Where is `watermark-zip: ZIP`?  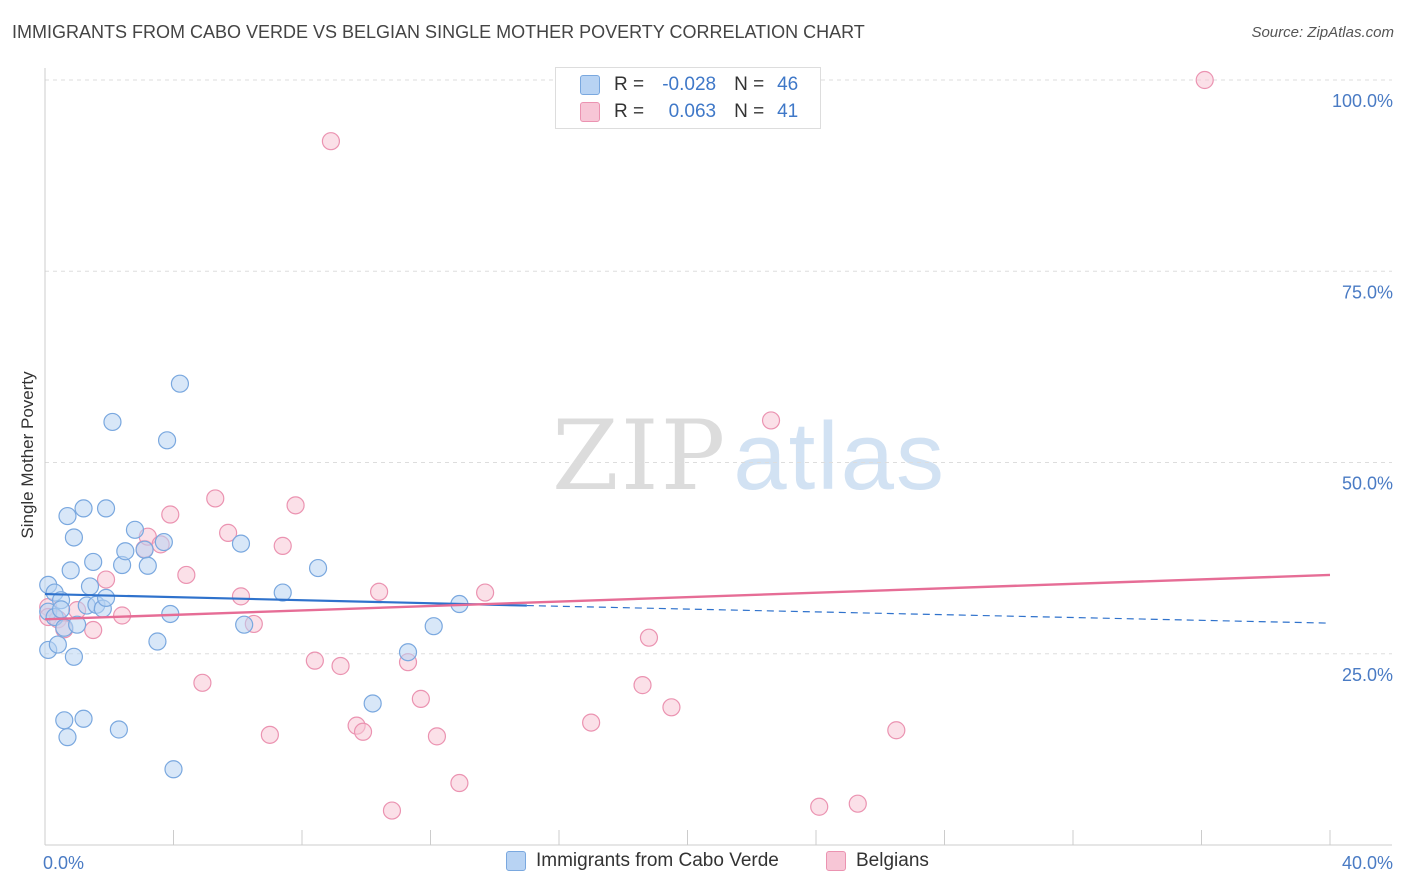 watermark-zip: ZIP is located at coordinates (640, 456).